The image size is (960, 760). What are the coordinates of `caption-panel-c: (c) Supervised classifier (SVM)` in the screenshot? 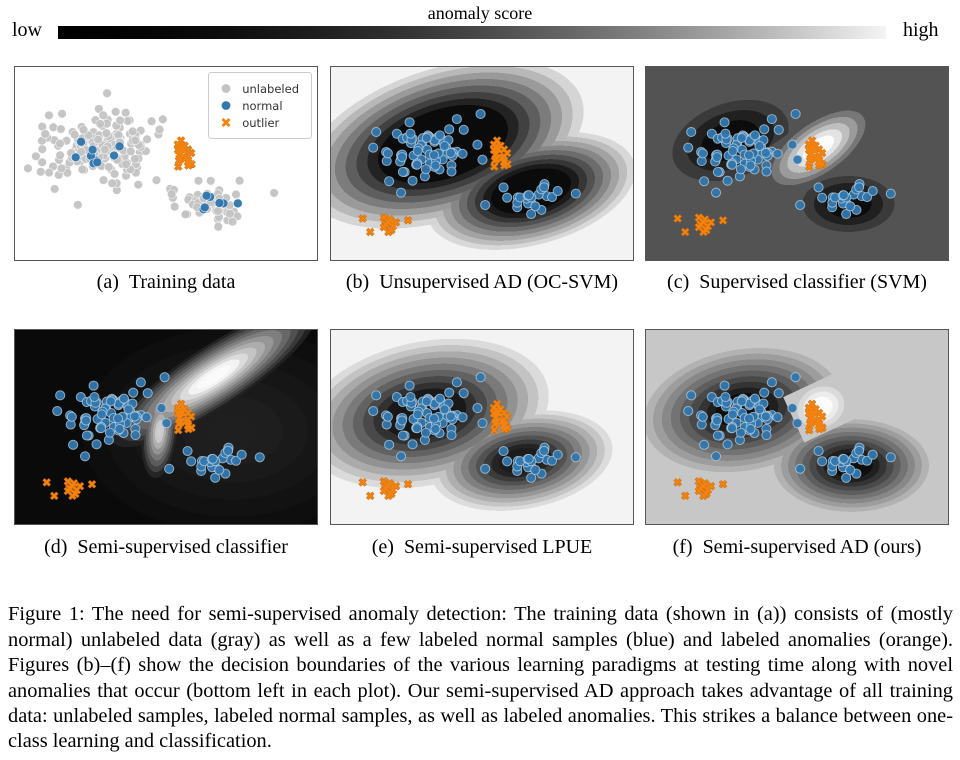 It's located at (797, 282).